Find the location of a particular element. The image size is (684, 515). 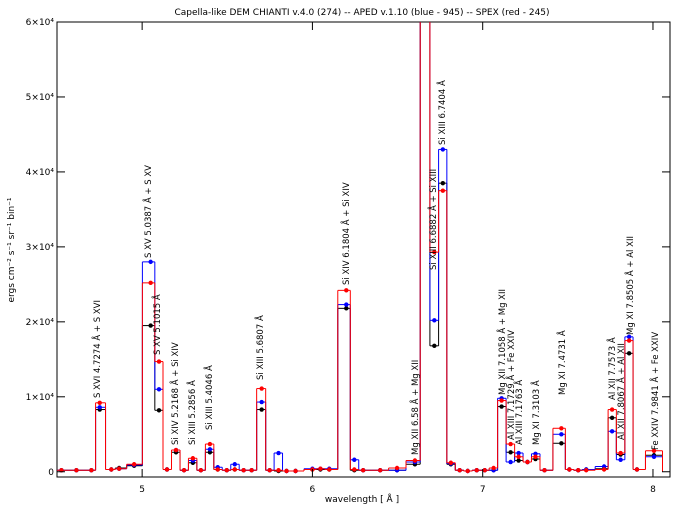

x-axis-label: wavelength [ Å ] is located at coordinates (362, 499).